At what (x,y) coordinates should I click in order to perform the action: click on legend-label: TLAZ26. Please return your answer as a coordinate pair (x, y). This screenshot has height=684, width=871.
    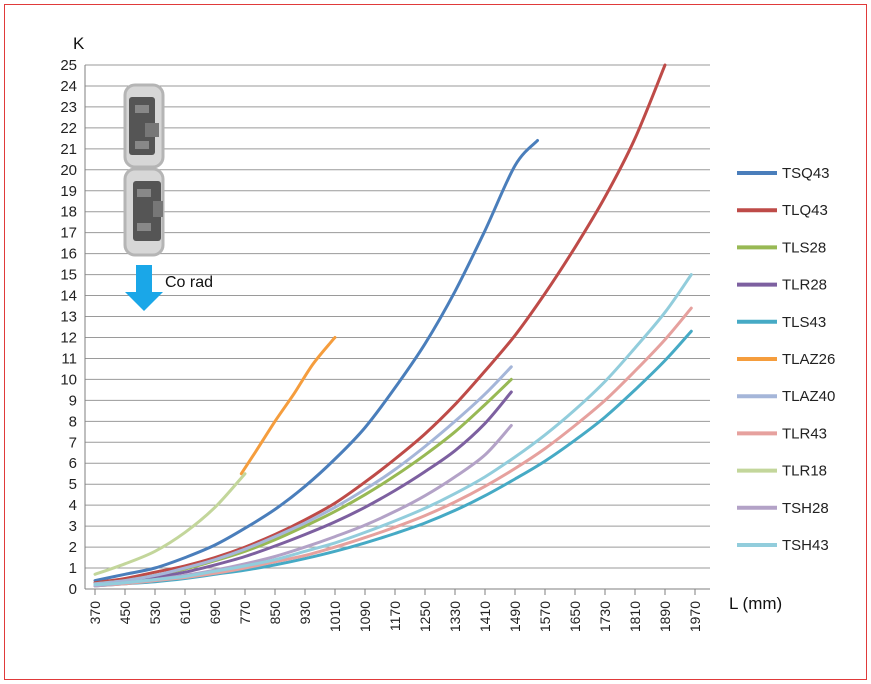
    Looking at the image, I should click on (808, 359).